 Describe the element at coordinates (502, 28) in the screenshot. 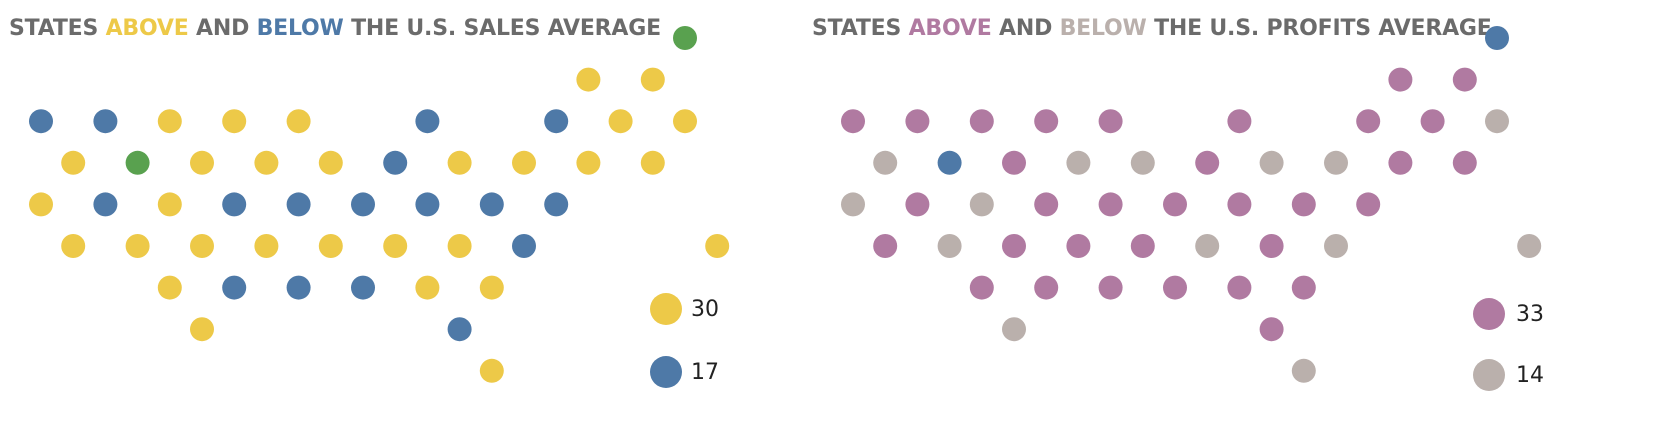

I see `title-text-3: THE U.S. SALES AVERAGE` at that location.